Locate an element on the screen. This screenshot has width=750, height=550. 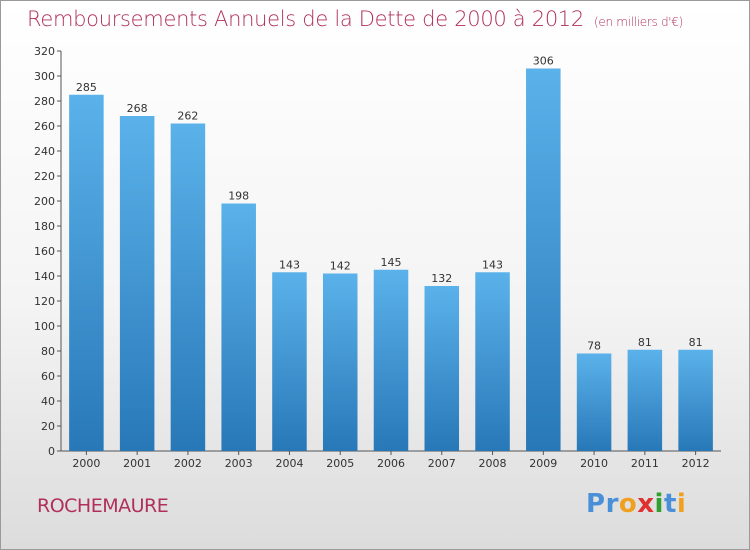
logo-letter: x is located at coordinates (646, 504).